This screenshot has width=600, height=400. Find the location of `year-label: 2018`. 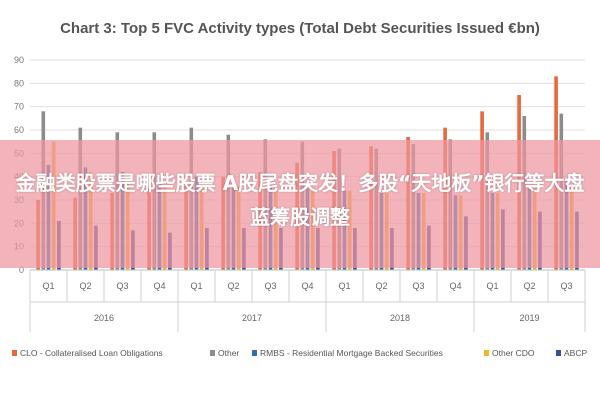

year-label: 2018 is located at coordinates (400, 318).